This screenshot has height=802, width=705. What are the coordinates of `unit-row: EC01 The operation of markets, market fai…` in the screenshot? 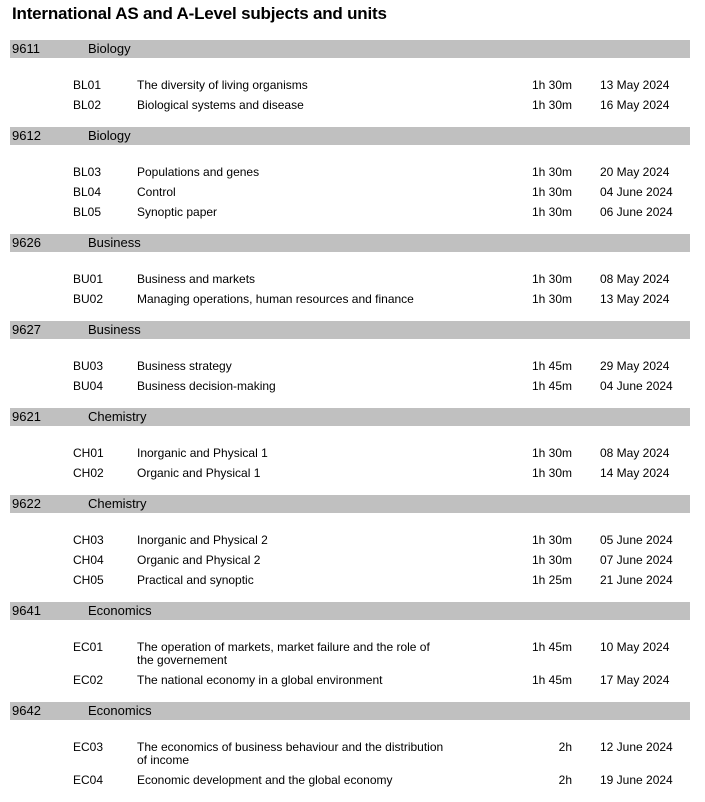 It's located at (350, 653).